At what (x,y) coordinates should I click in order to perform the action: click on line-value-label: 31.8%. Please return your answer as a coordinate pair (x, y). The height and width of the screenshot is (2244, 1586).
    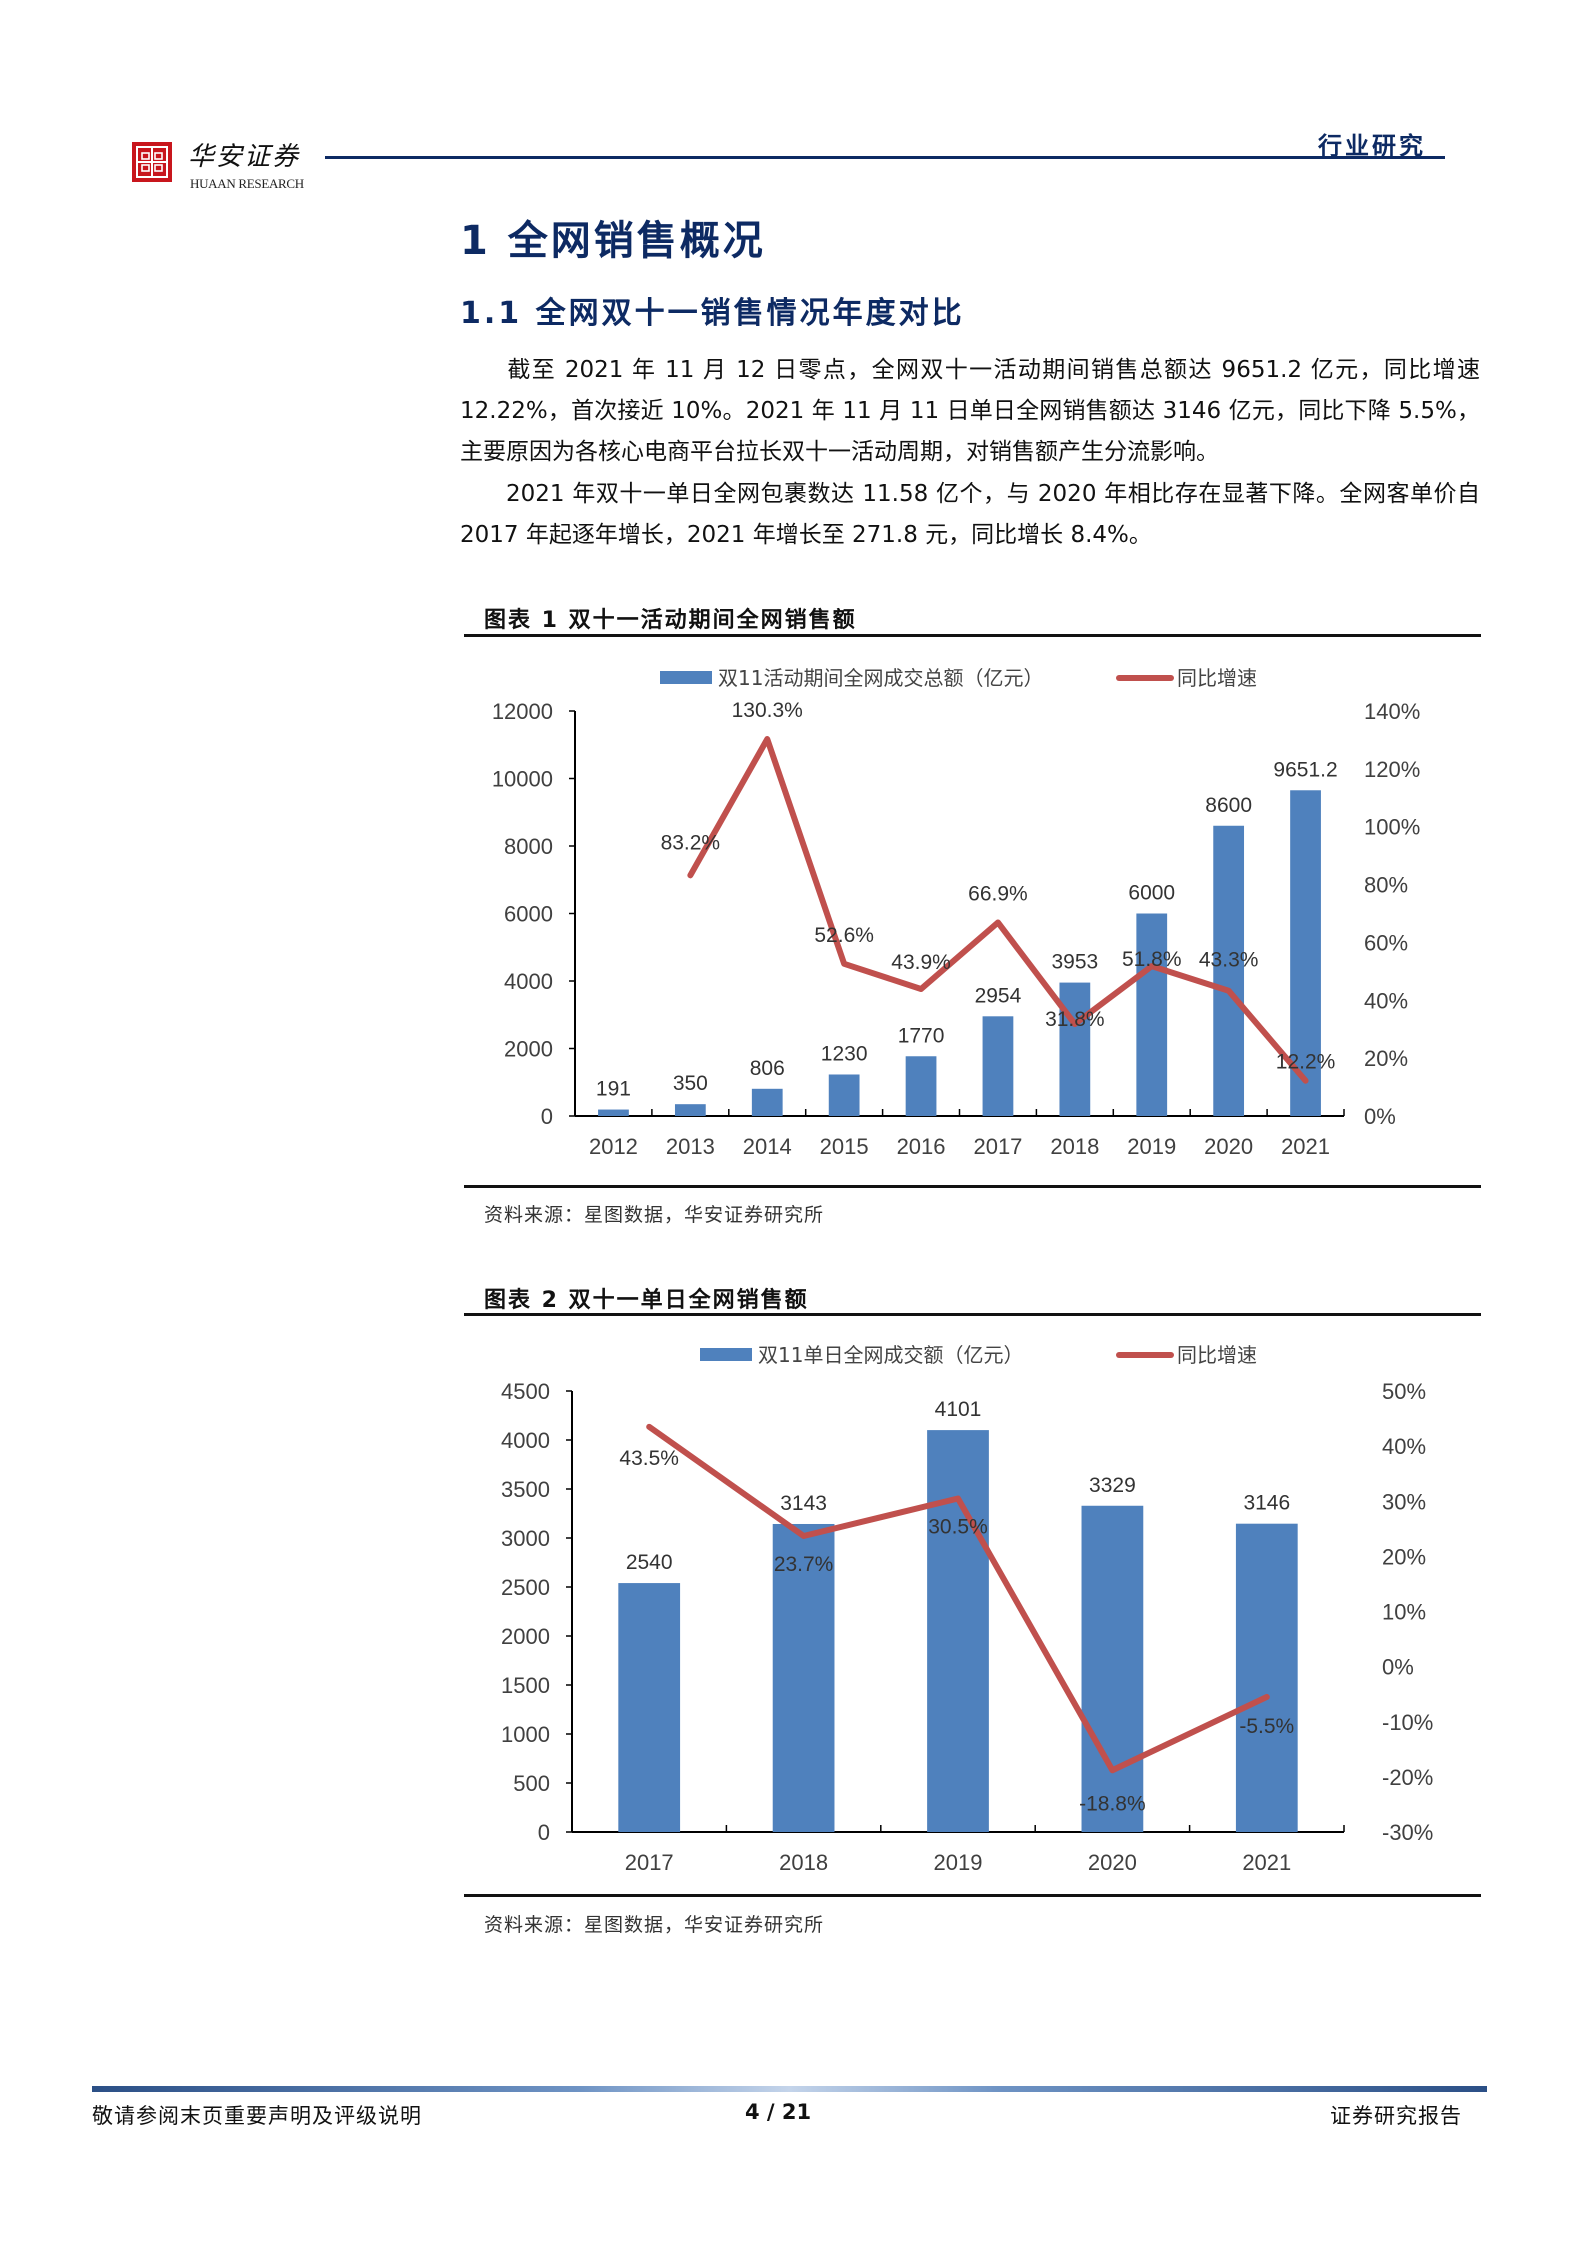
    Looking at the image, I should click on (1075, 1019).